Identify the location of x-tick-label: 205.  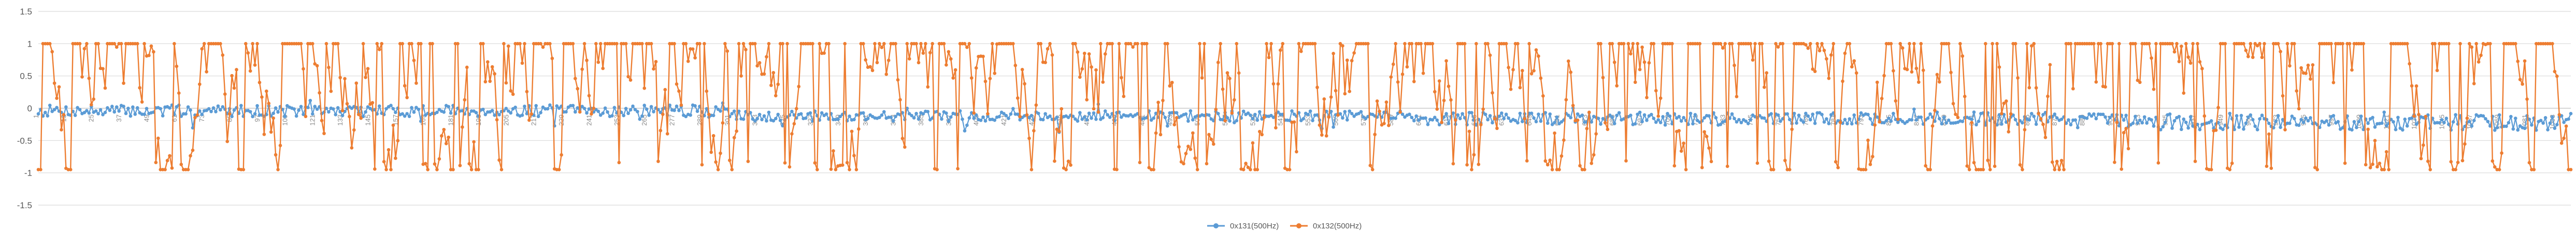
(506, 120).